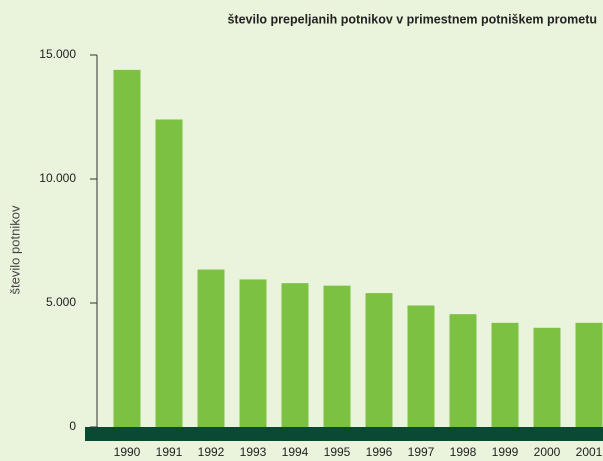  What do you see at coordinates (589, 452) in the screenshot?
I see `x-tick-label: 2001` at bounding box center [589, 452].